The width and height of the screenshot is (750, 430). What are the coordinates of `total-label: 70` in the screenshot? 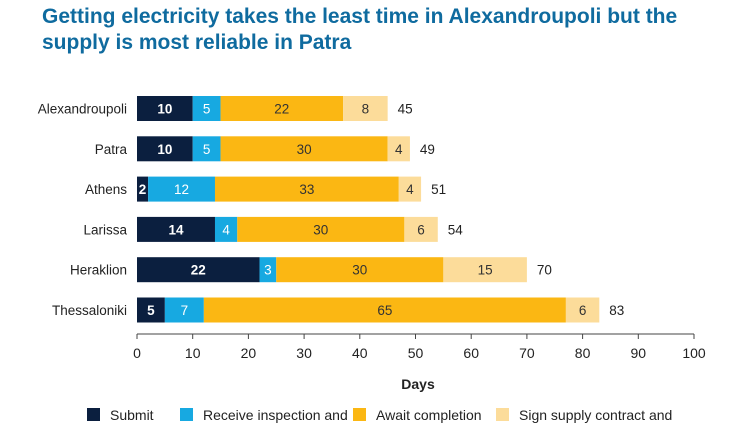 It's located at (544, 270).